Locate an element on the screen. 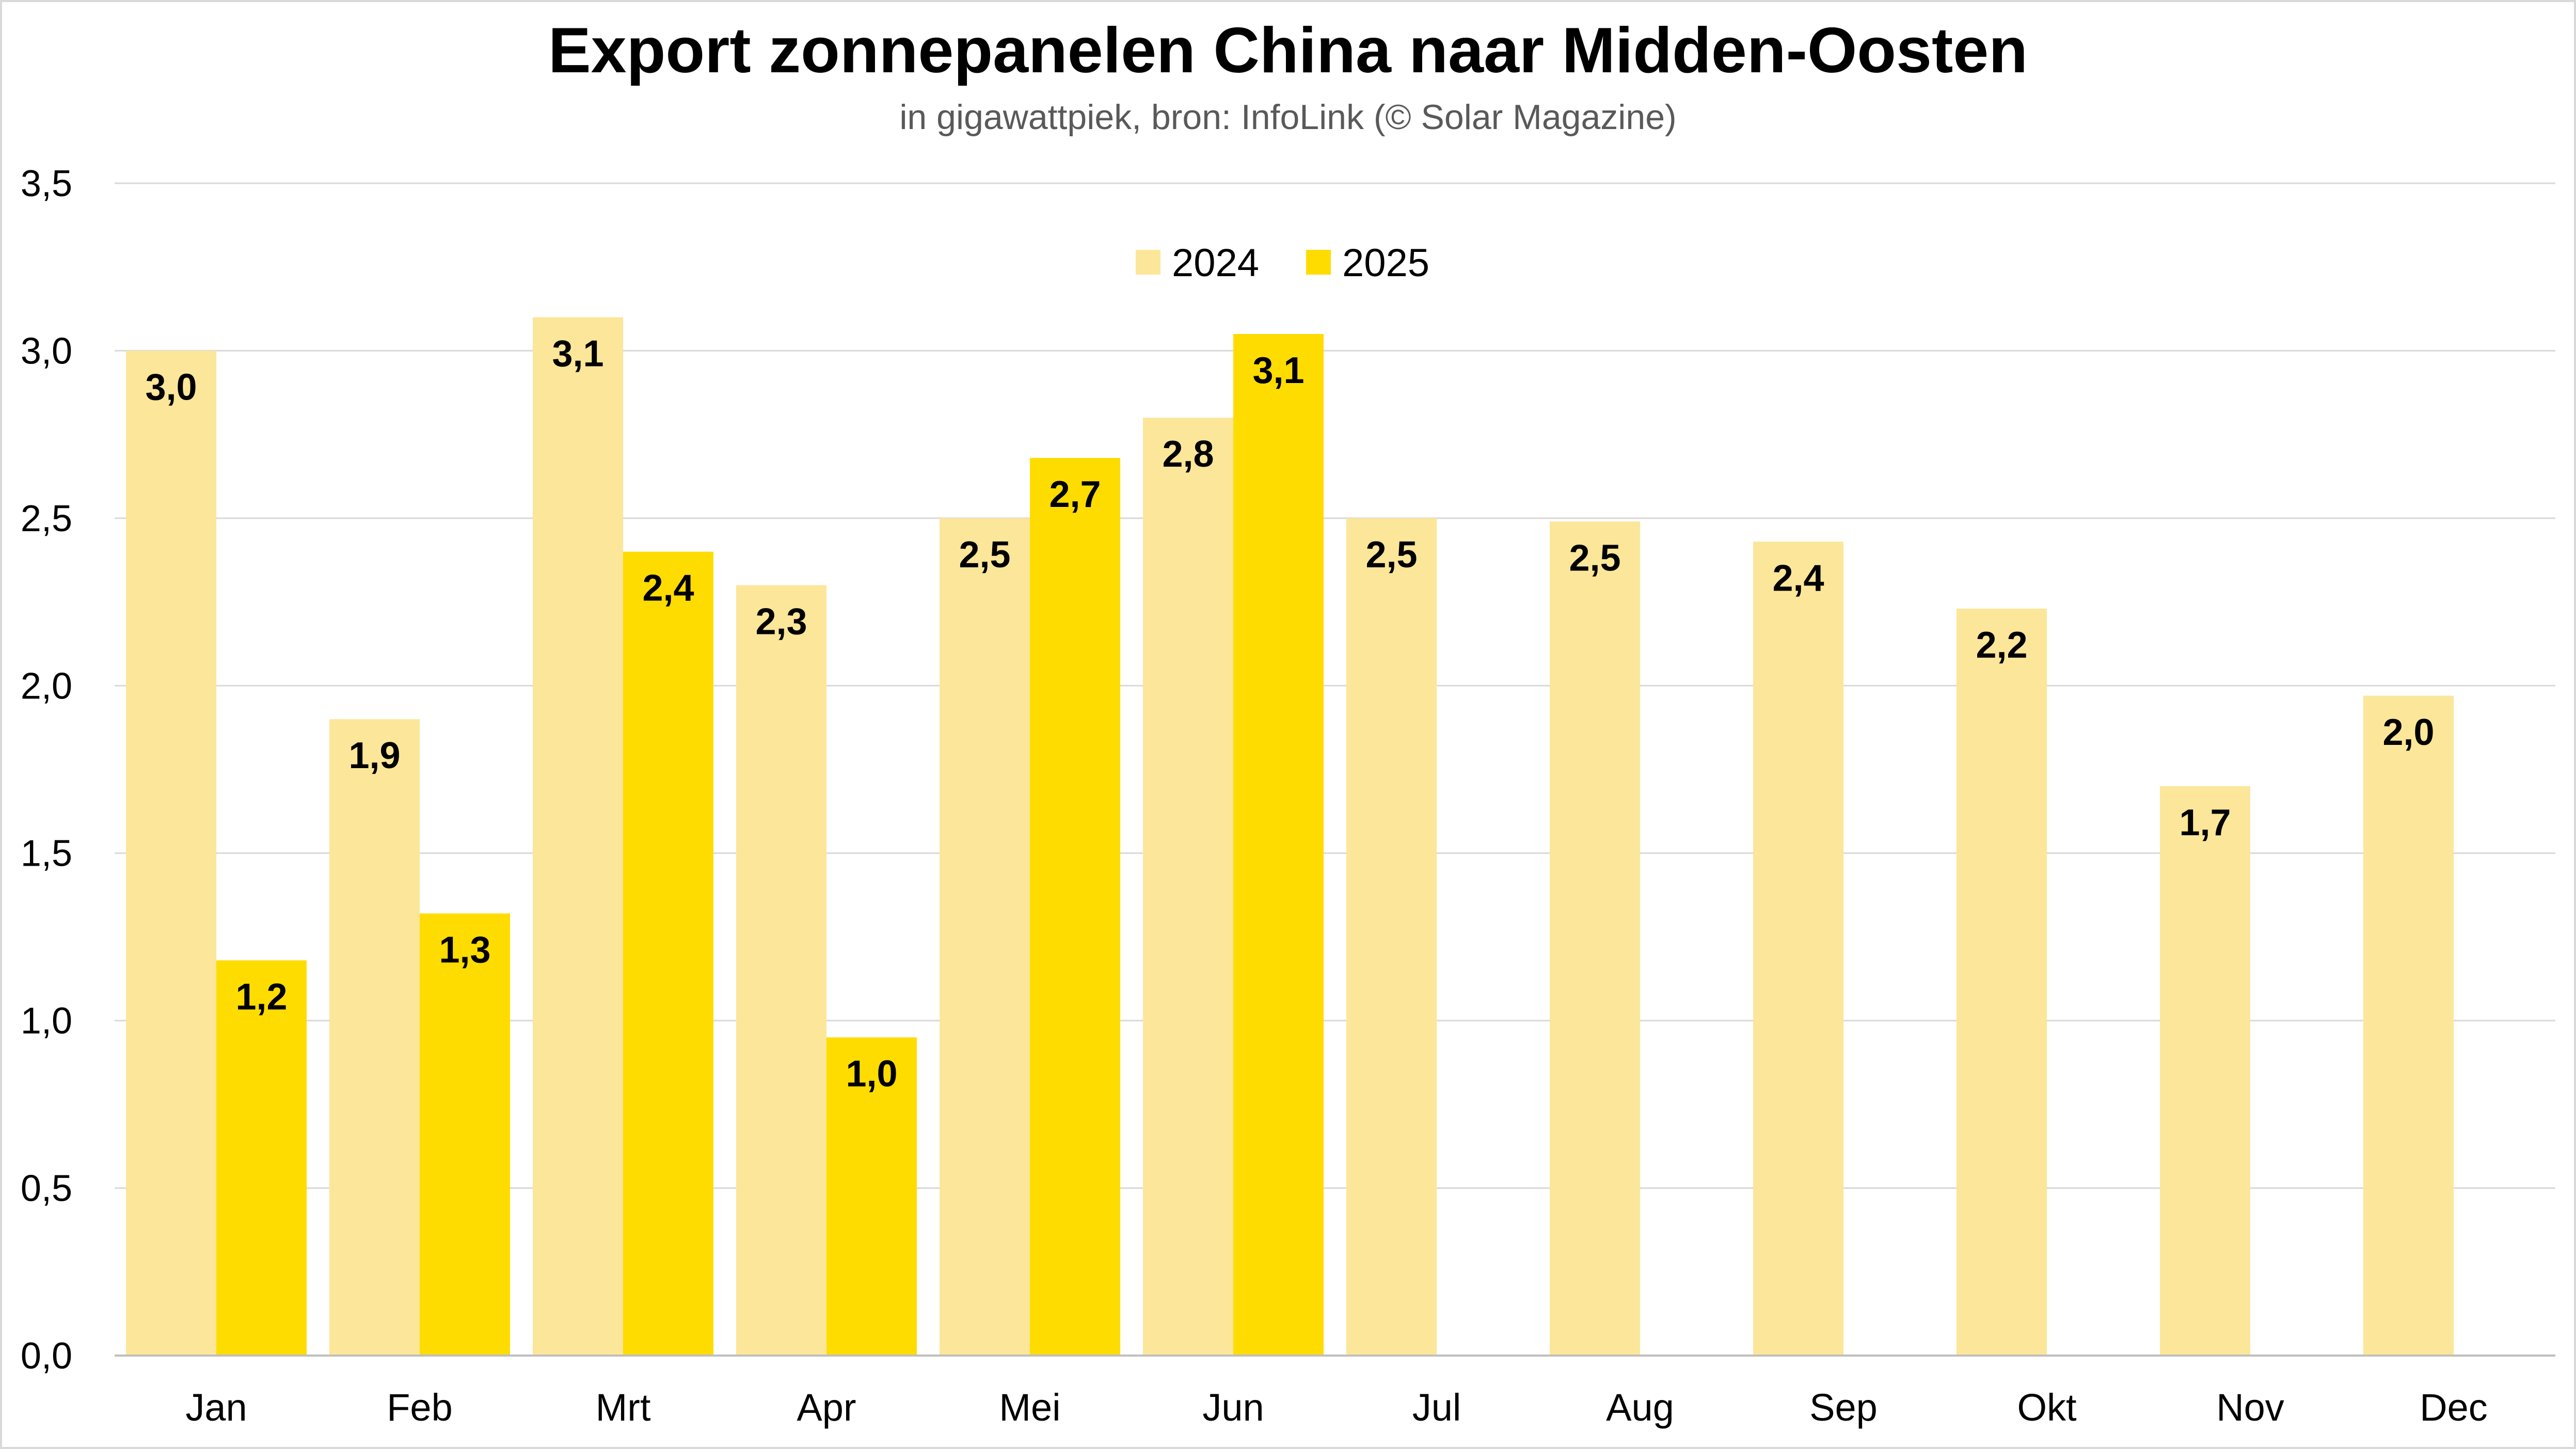 This screenshot has height=1449, width=2576. bar-2024-apr is located at coordinates (781, 970).